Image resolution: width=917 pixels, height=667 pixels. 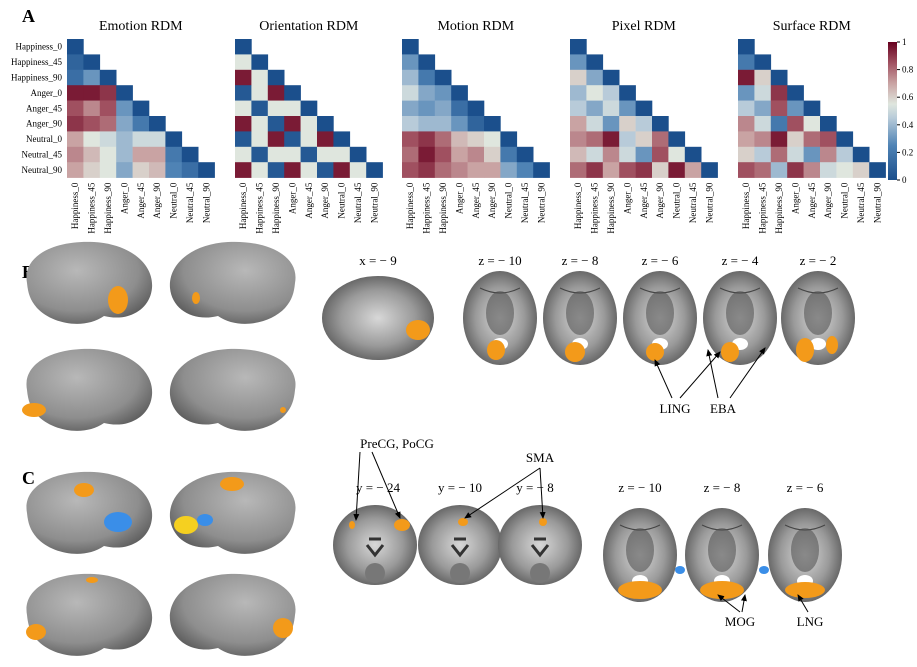 What do you see at coordinates (28, 16) in the screenshot?
I see `panel-label: A` at bounding box center [28, 16].